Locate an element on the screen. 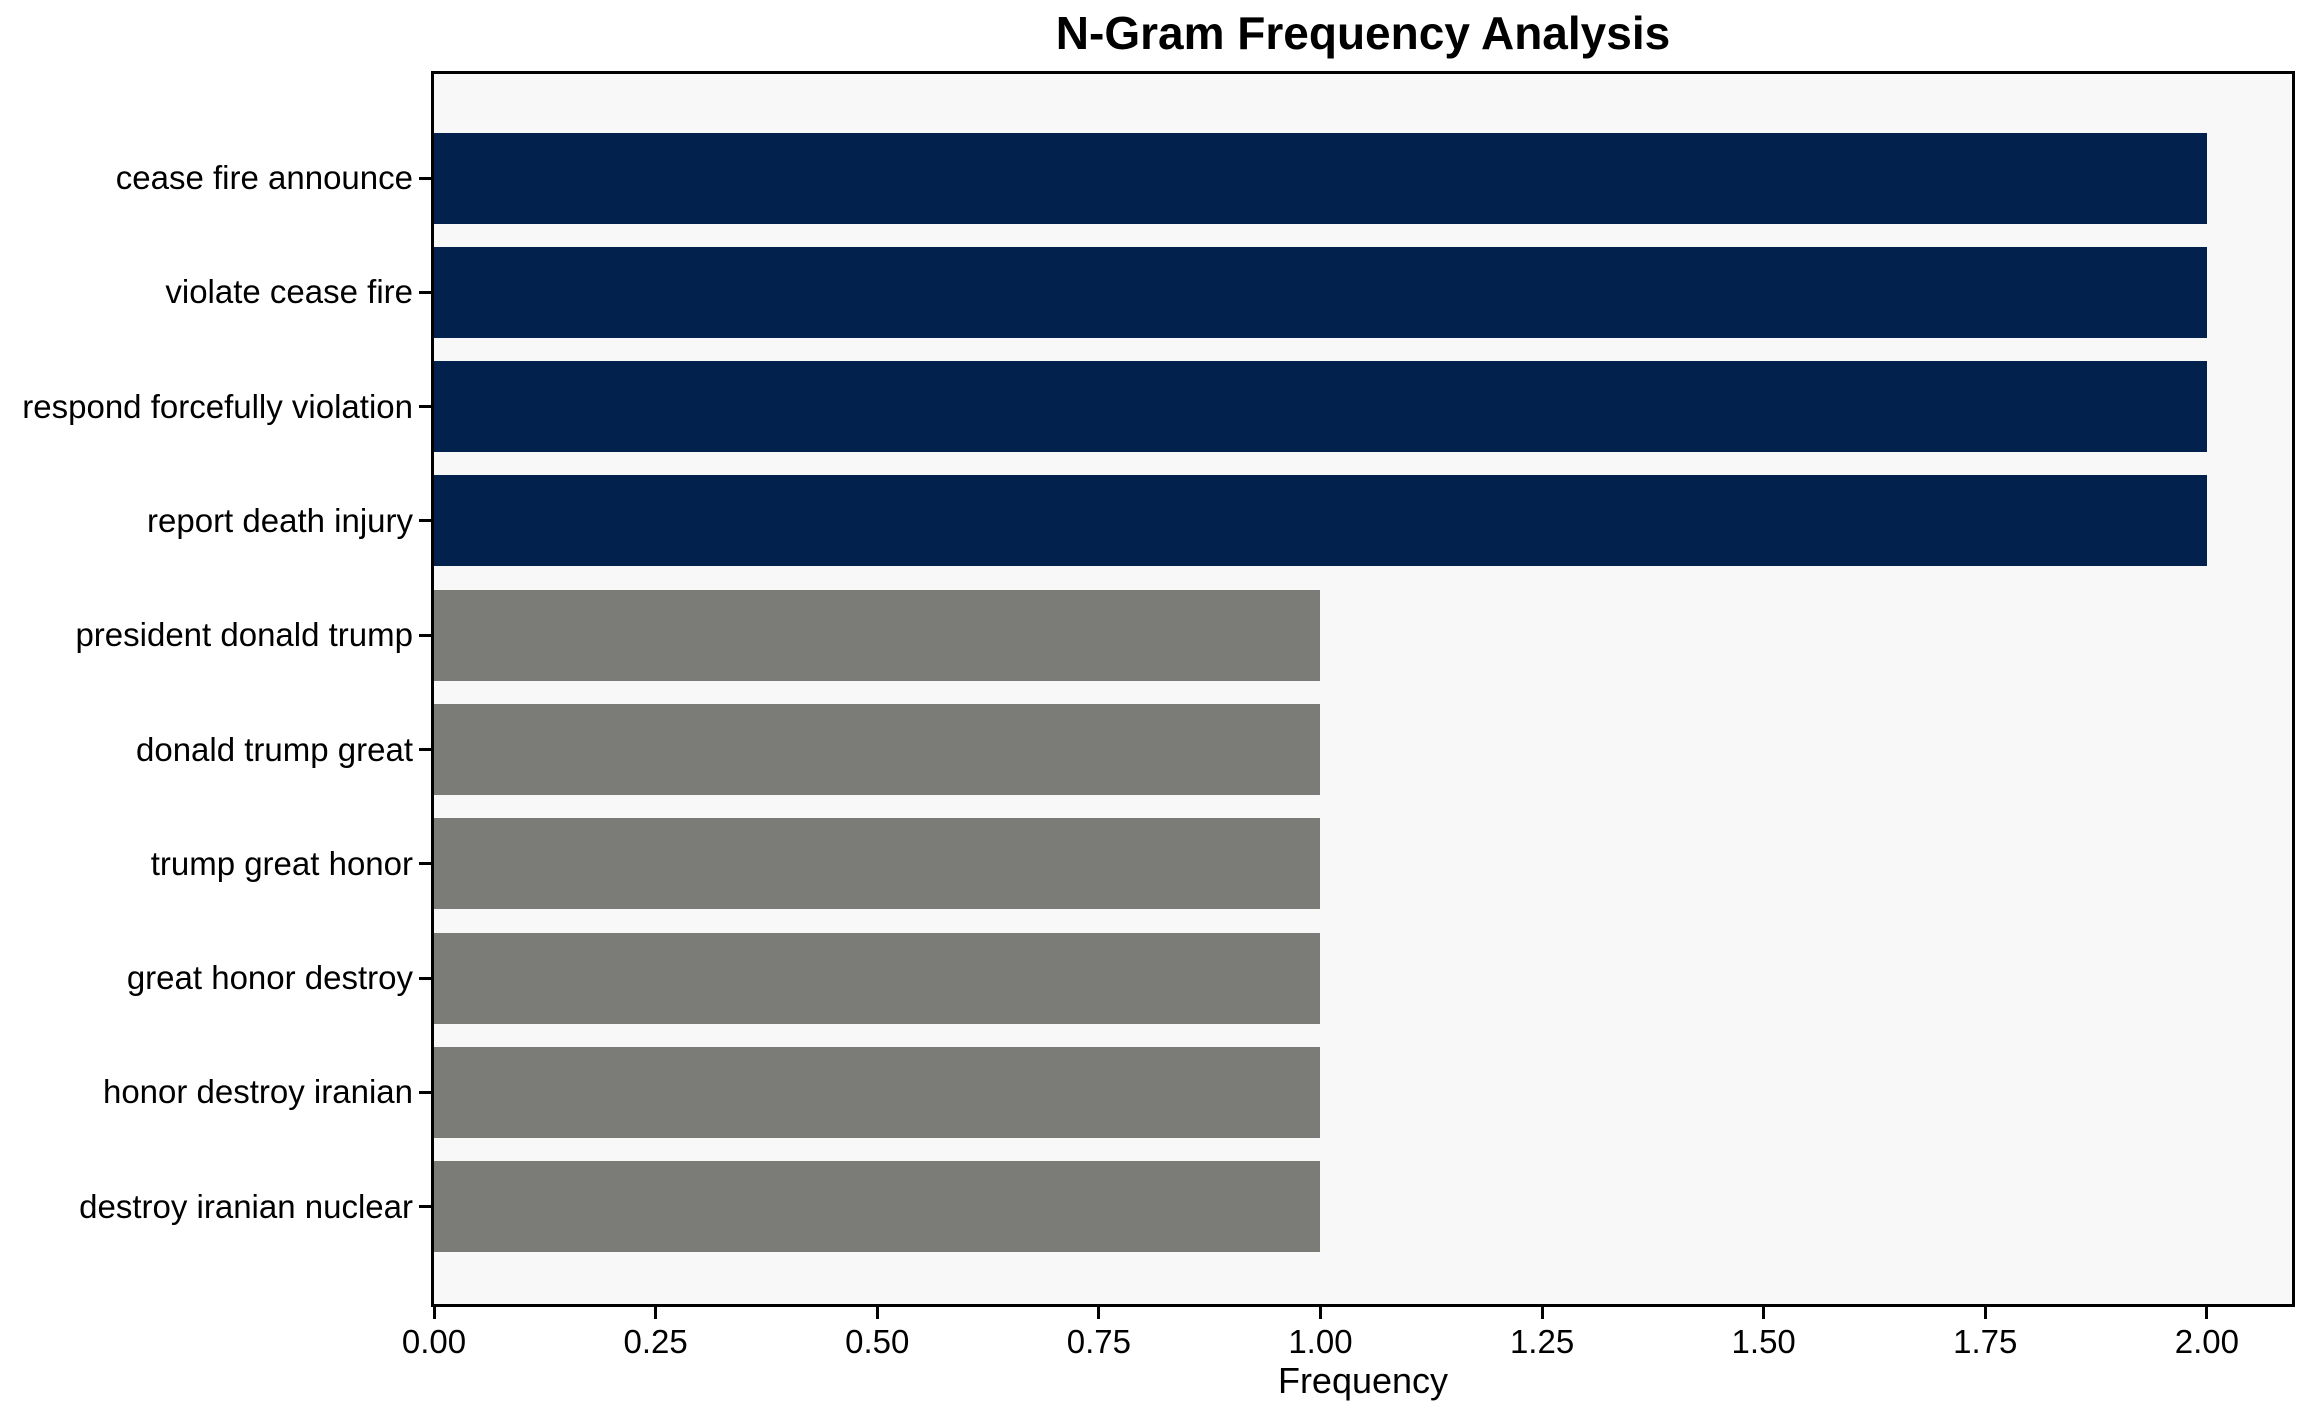 The width and height of the screenshot is (2314, 1414). y-tick-label: honor destroy iranian is located at coordinates (257, 1092).